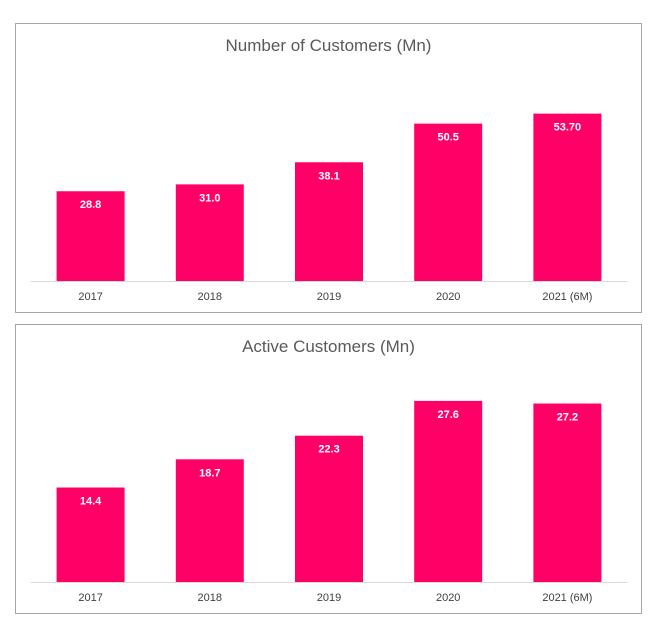 The width and height of the screenshot is (657, 634). Describe the element at coordinates (90, 205) in the screenshot. I see `data-label: 28.8` at that location.